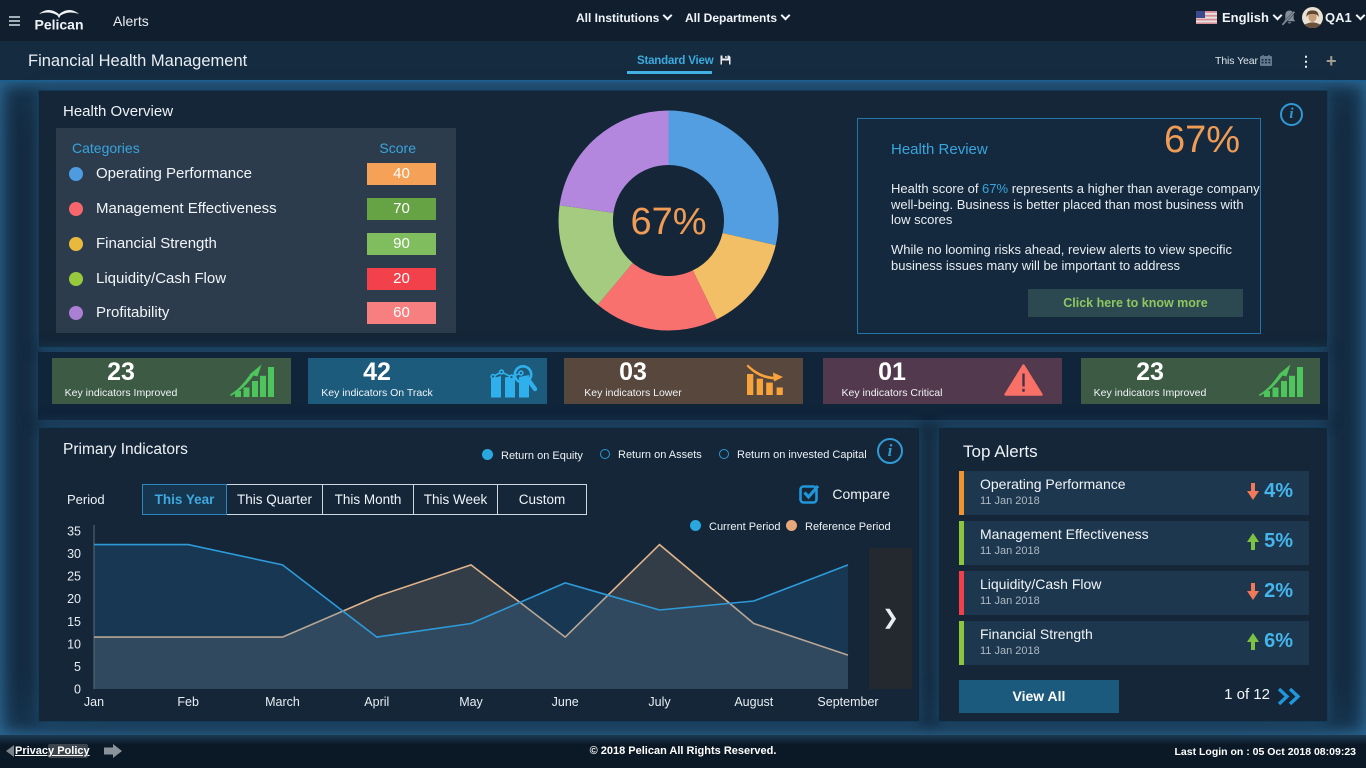 The width and height of the screenshot is (1366, 768). What do you see at coordinates (471, 702) in the screenshot?
I see `svg-text: May` at bounding box center [471, 702].